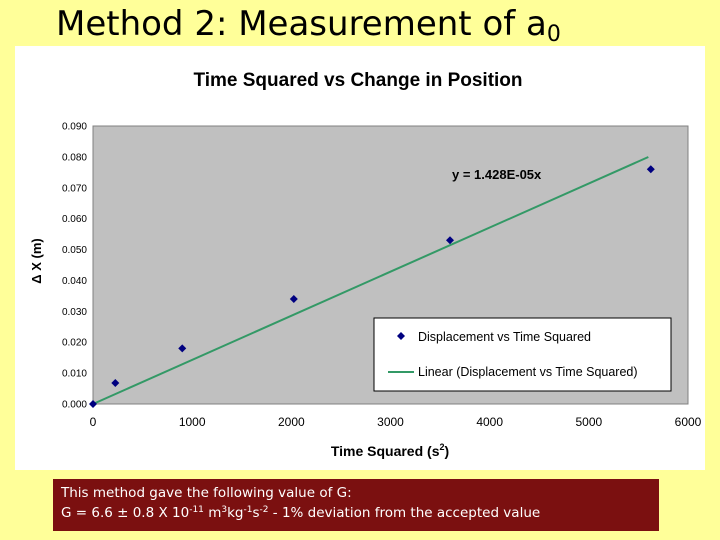 The width and height of the screenshot is (720, 540). I want to click on result-deviation: - 1% deviation from the accepted value, so click(404, 513).